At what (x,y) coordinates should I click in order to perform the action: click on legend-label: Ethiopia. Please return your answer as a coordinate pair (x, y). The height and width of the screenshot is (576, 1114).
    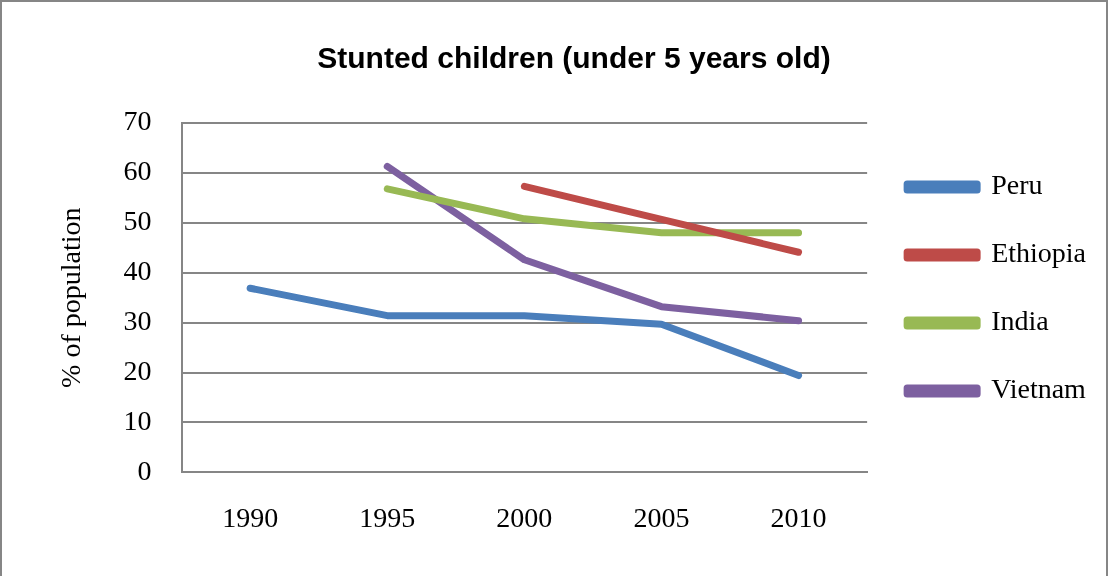
    Looking at the image, I should click on (1039, 253).